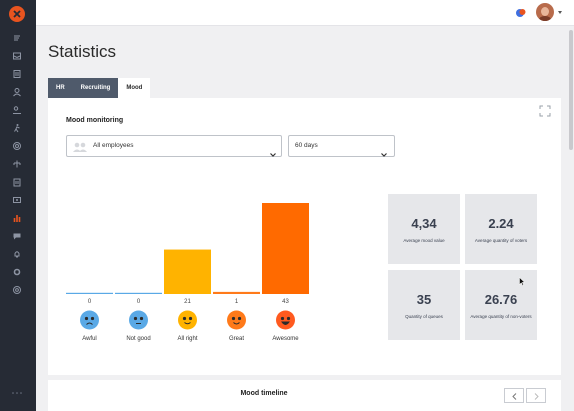  I want to click on document-icon, so click(17, 74).